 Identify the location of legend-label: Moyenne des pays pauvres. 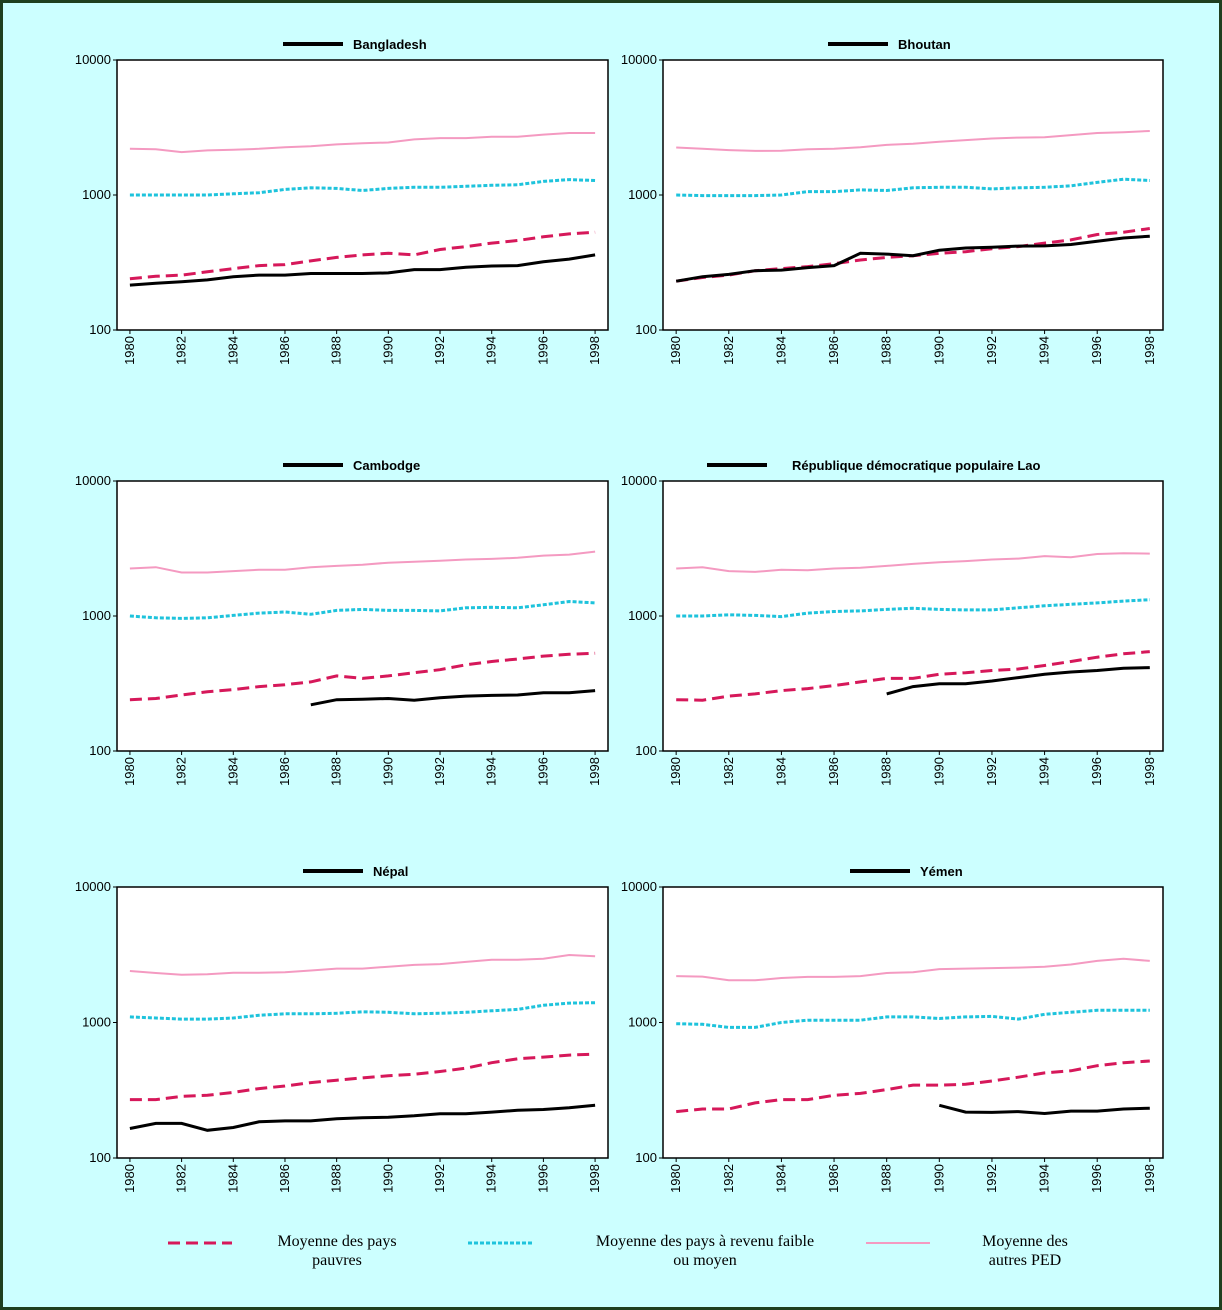
(337, 1251).